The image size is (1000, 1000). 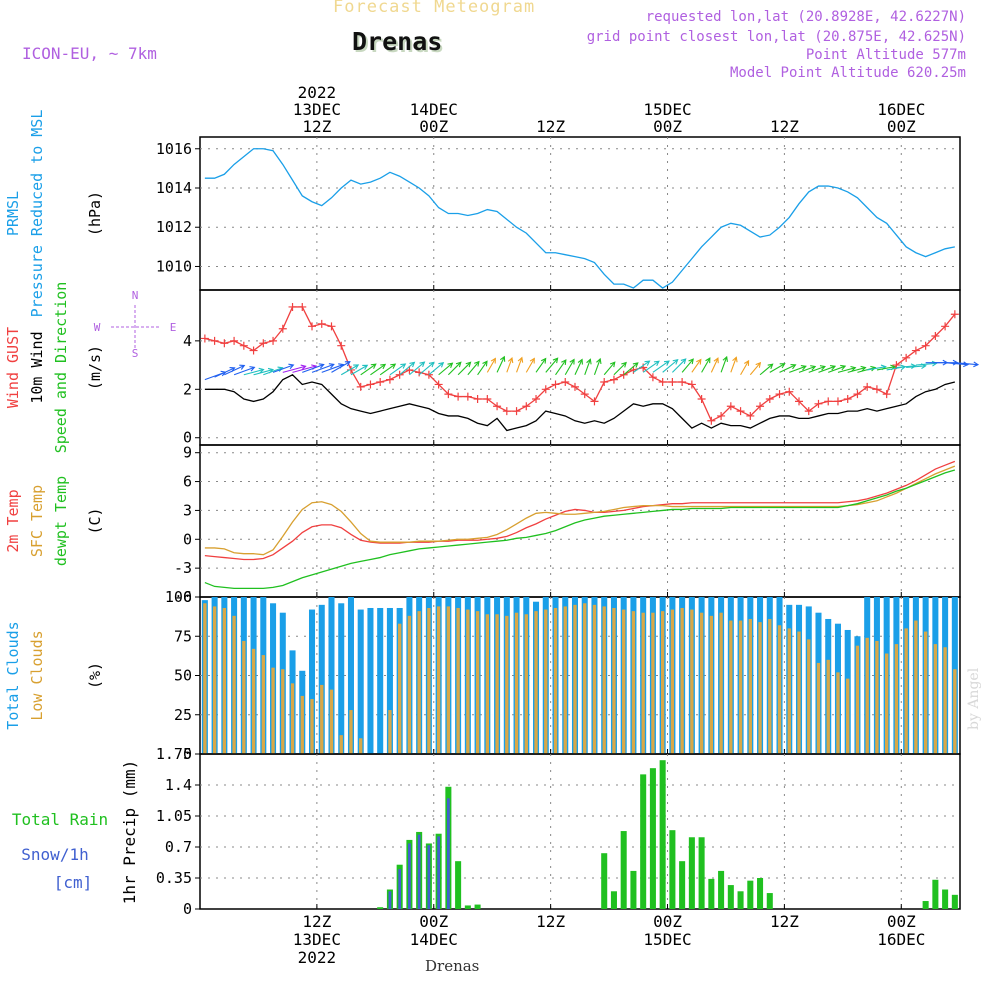 What do you see at coordinates (901, 939) in the screenshot?
I see `bottom-time-label: 16DEC` at bounding box center [901, 939].